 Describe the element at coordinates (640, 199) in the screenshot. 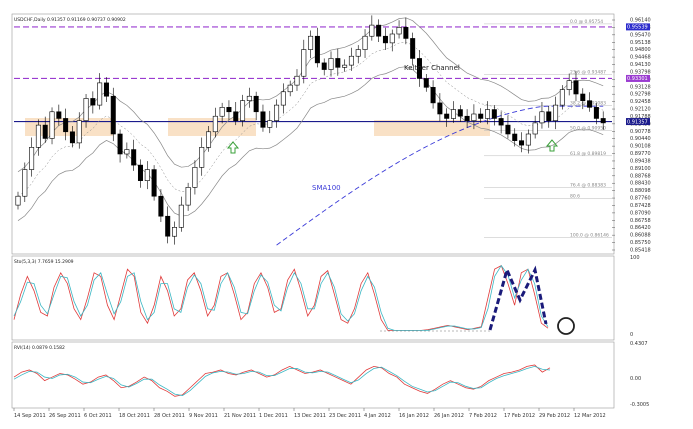

I see `y-tick-label: 0.87760` at that location.